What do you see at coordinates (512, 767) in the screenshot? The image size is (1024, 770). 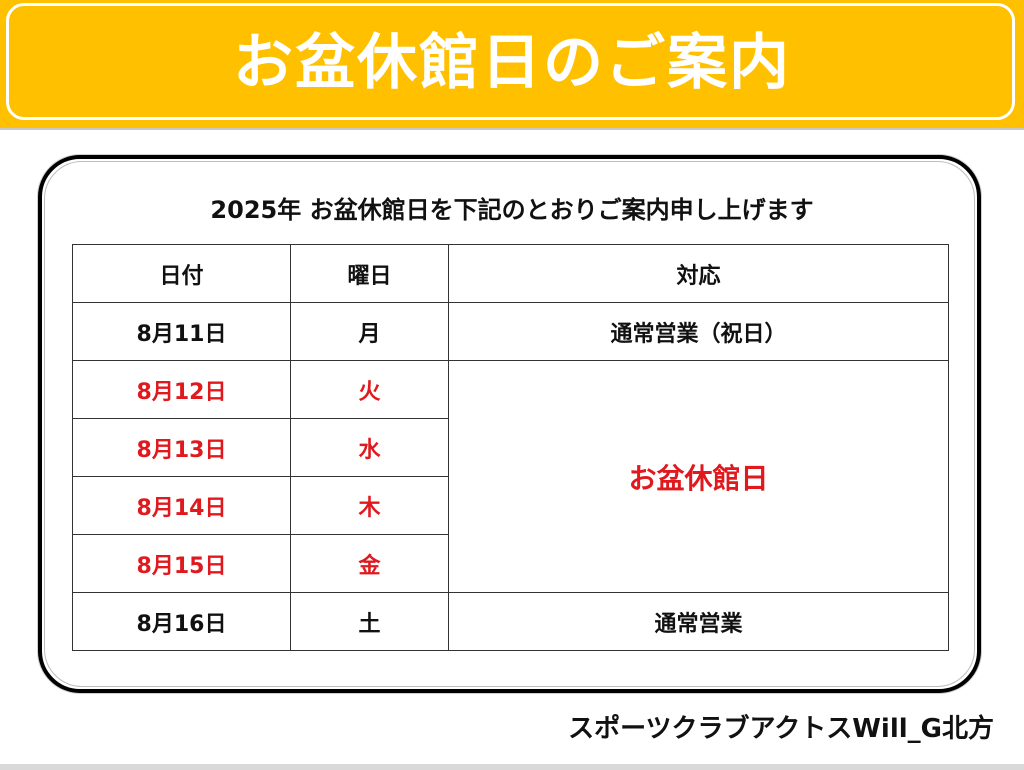 I see `bottom-divider` at bounding box center [512, 767].